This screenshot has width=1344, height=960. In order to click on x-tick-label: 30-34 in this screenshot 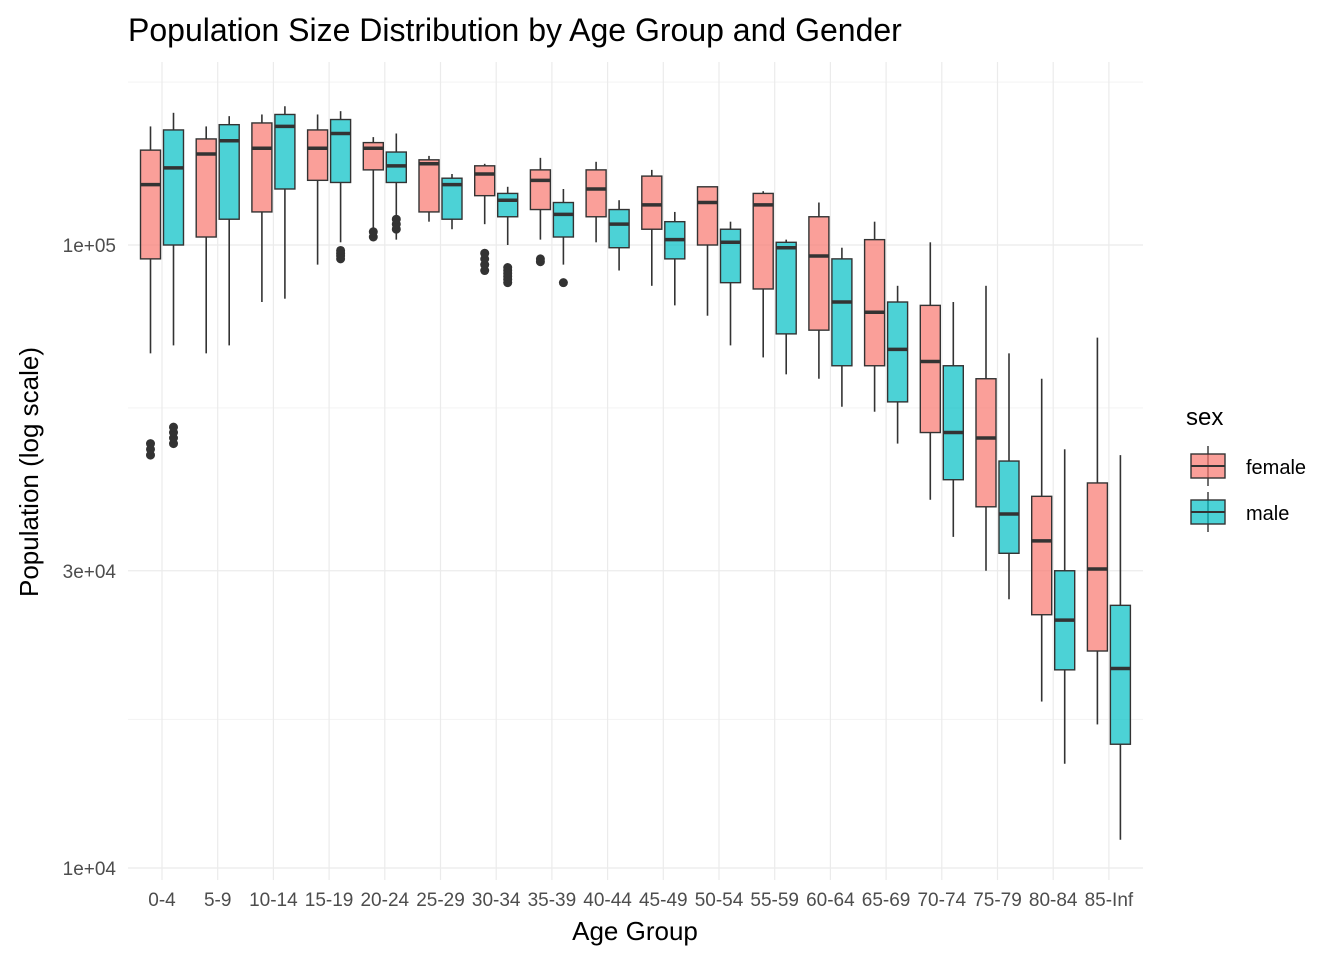, I will do `click(496, 900)`.